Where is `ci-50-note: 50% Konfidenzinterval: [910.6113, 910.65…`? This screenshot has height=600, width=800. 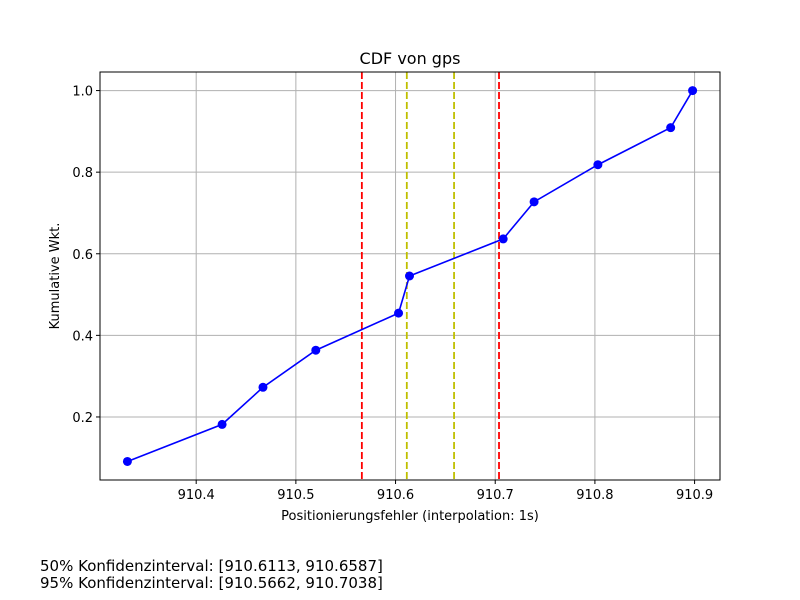
ci-50-note: 50% Konfidenzinterval: [910.6113, 910.65… is located at coordinates (211, 566).